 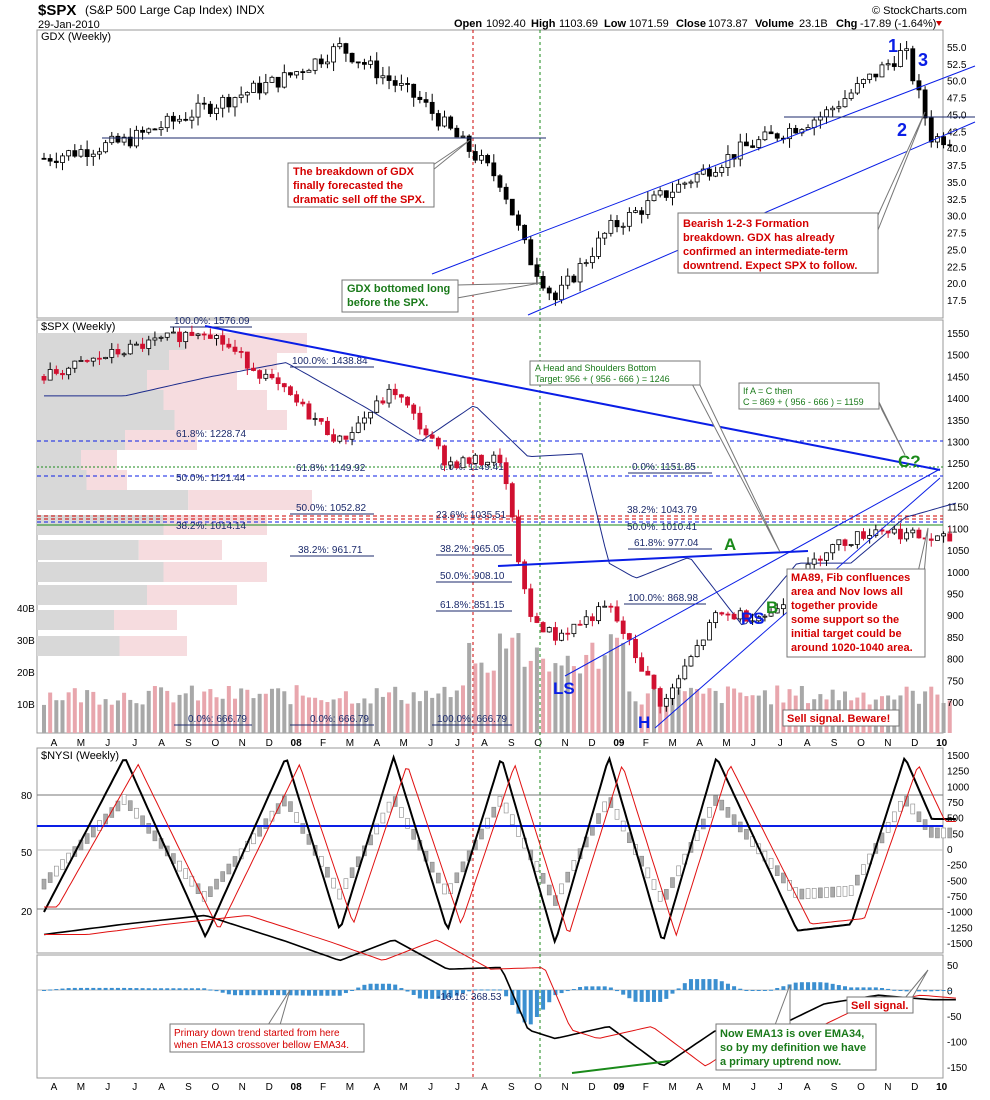 I want to click on vbp-bar-pink, so click(x=192, y=595).